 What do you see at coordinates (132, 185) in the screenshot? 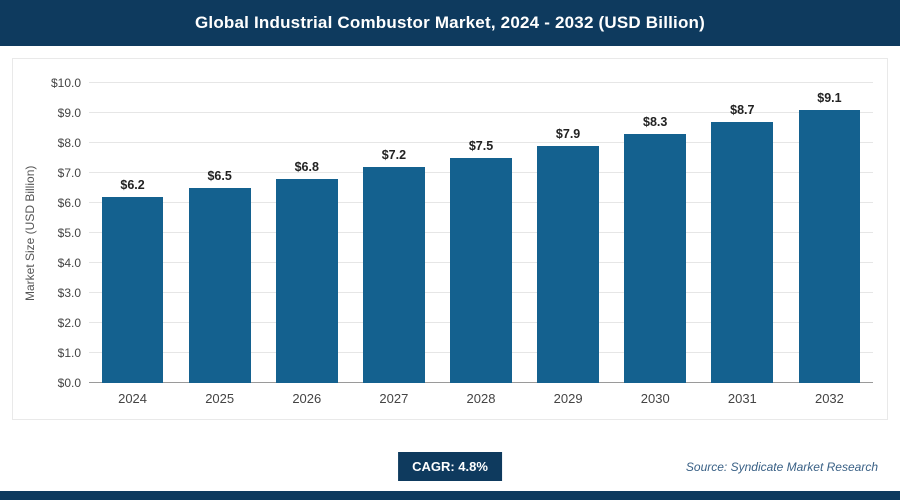
I see `bar-value-label: $6.2` at bounding box center [132, 185].